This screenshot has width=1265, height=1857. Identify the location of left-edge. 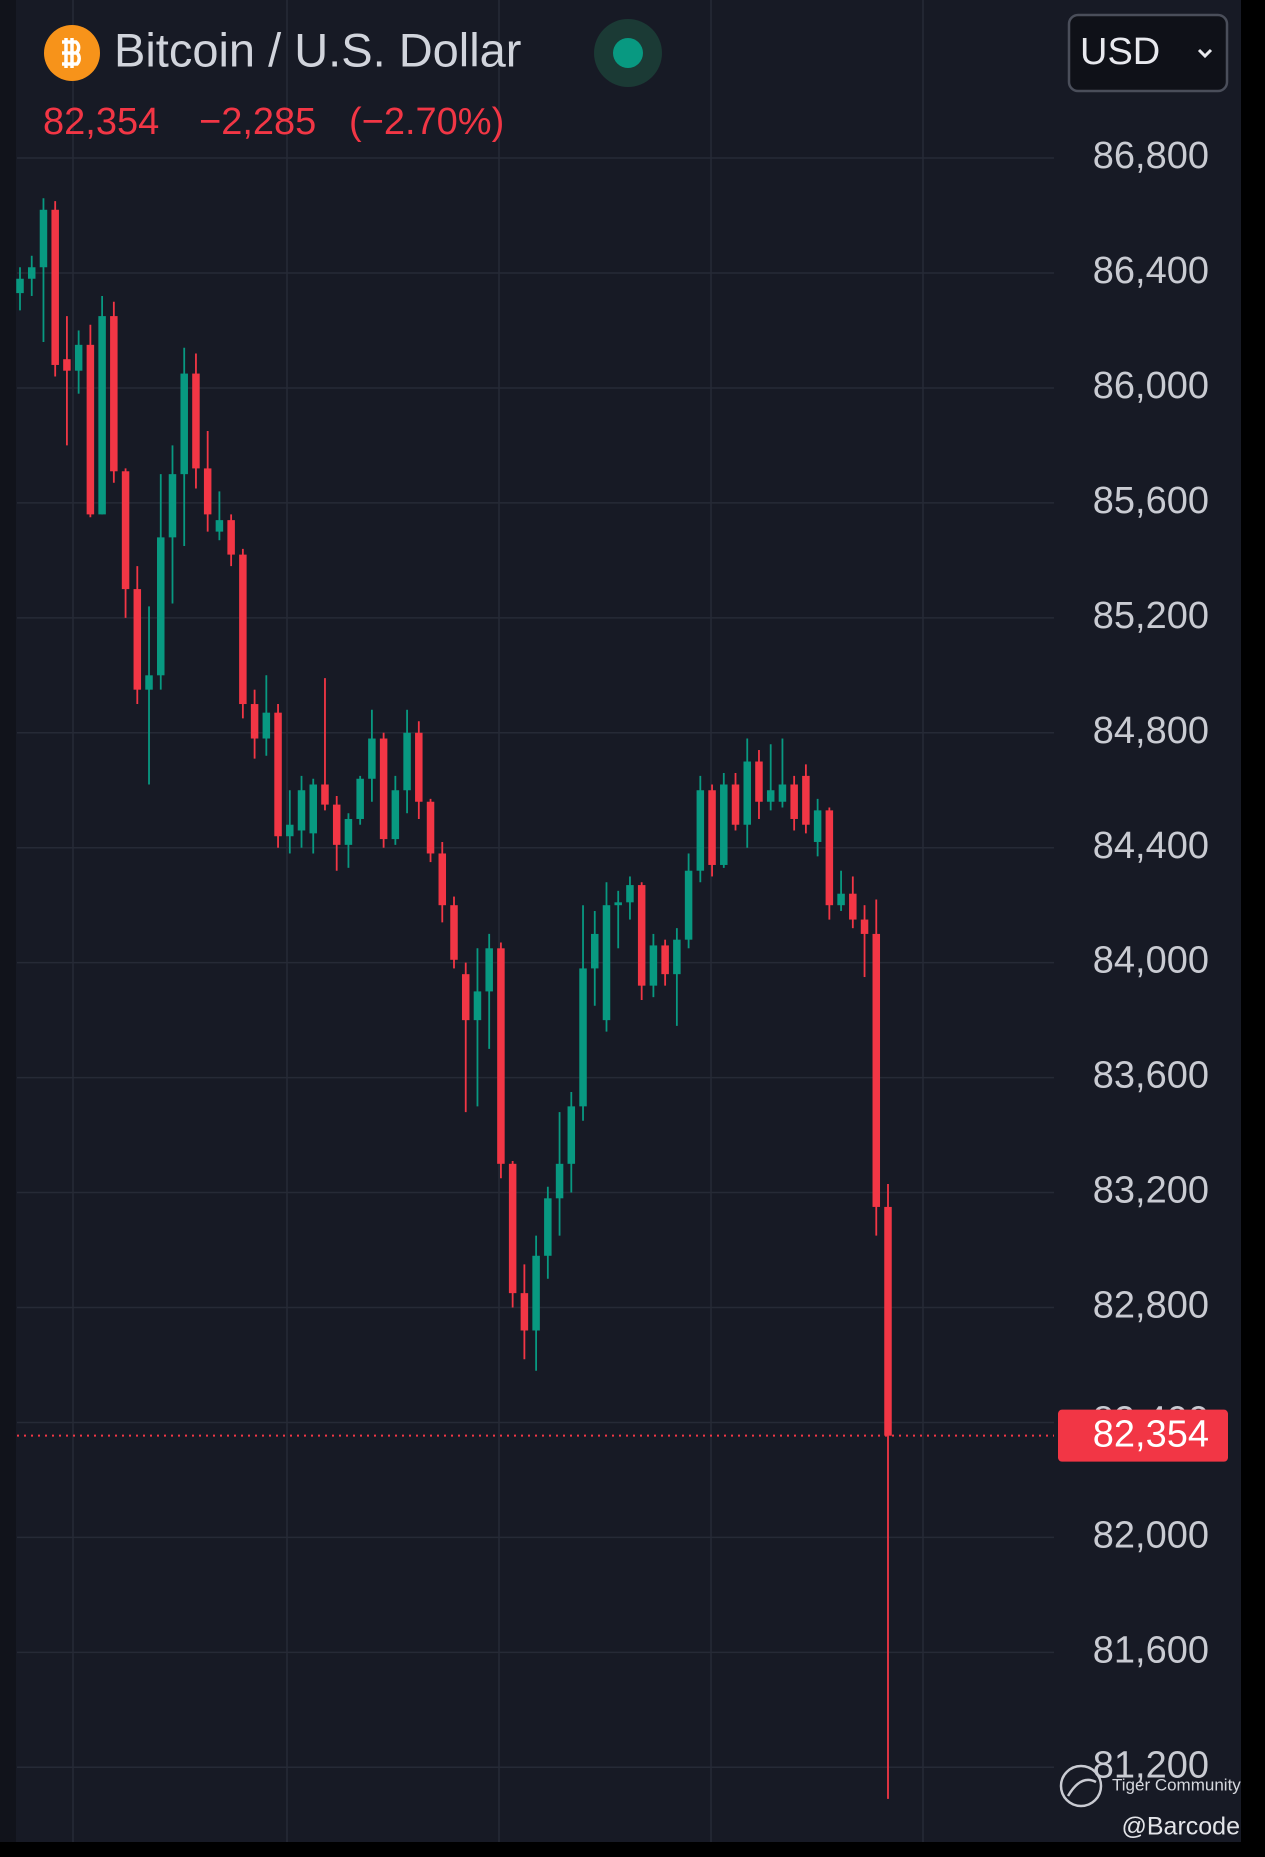
(8, 921).